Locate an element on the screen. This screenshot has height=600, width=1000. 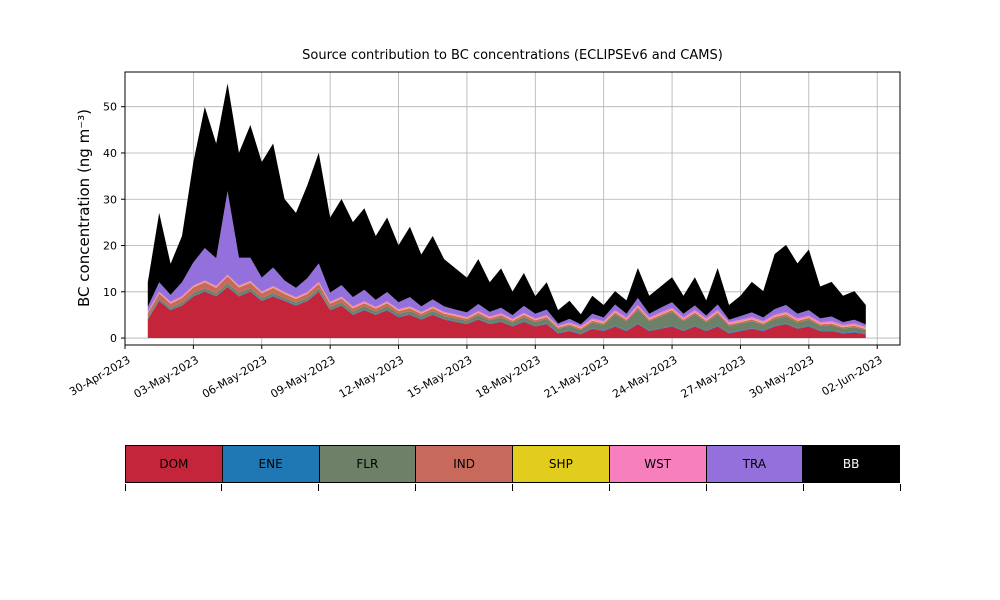
y-tick-label: 30 is located at coordinates (110, 199).